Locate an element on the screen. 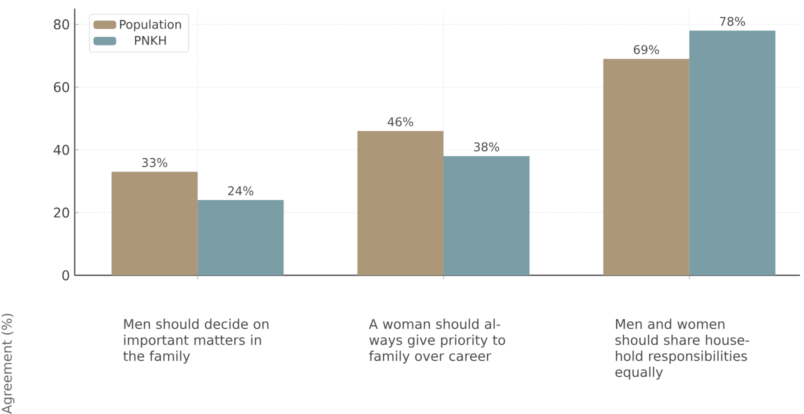 The height and width of the screenshot is (414, 804). x-tick-label: Men and women should share house-hold responsibilities equally is located at coordinates (682, 349).